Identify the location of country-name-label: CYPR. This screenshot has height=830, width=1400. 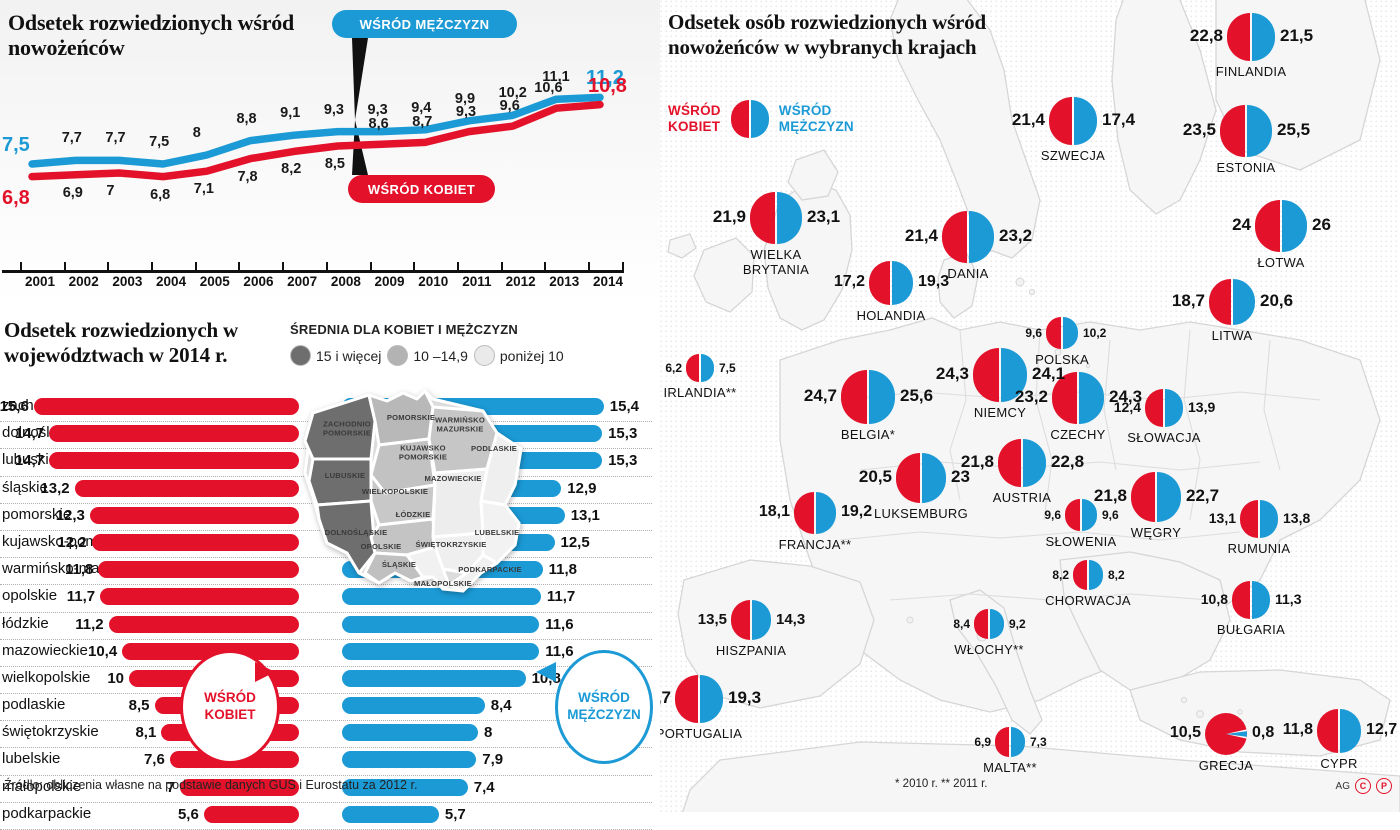
(1339, 763).